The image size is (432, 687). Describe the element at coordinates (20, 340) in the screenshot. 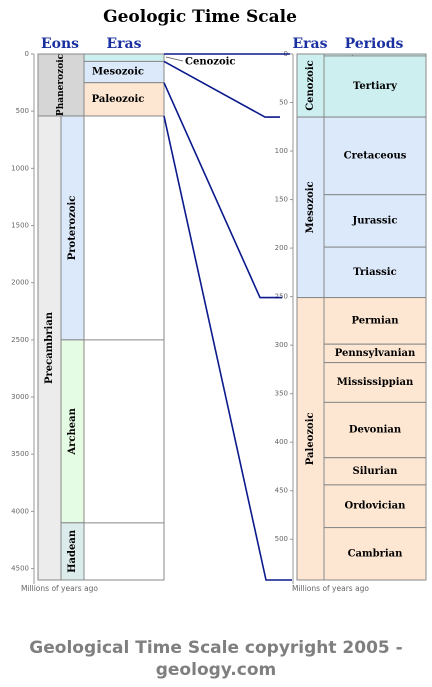

I see `left-tick-label: 2500` at that location.